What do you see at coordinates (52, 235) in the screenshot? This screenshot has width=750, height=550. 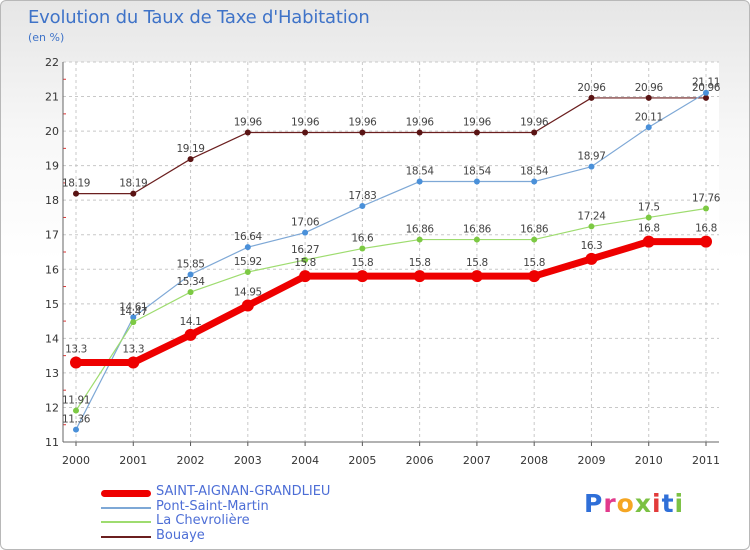 I see `y-tick-label: 17` at bounding box center [52, 235].